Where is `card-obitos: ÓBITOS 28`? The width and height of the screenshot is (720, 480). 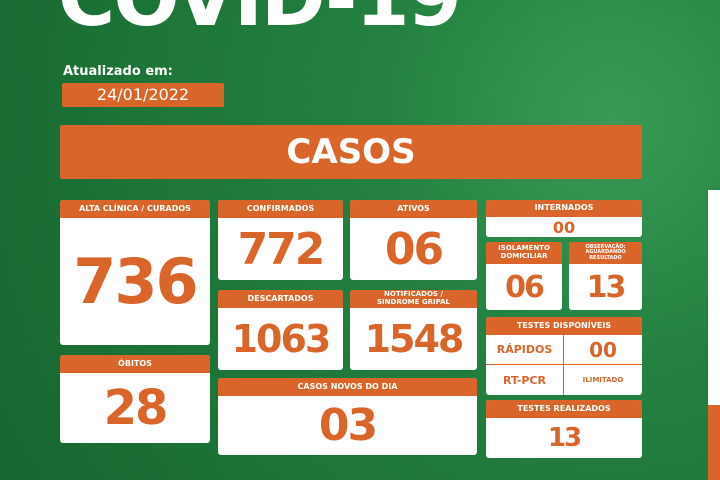
card-obitos: ÓBITOS 28 is located at coordinates (135, 399).